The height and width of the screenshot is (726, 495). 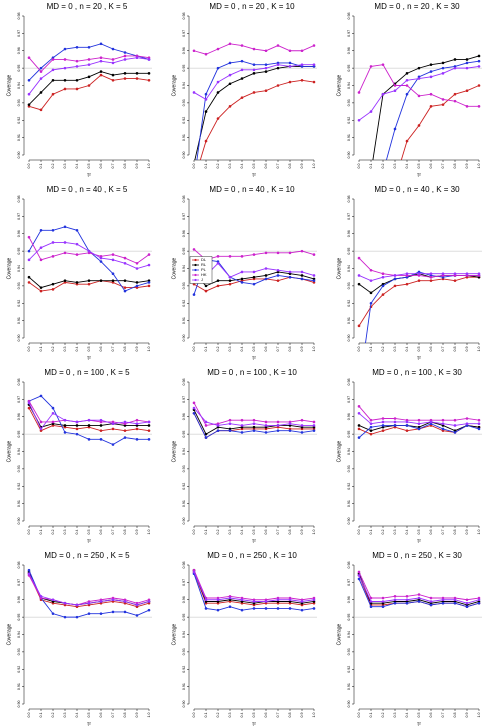 What do you see at coordinates (184, 102) in the screenshot?
I see `y-tick-label: 0.93` at bounding box center [184, 102].